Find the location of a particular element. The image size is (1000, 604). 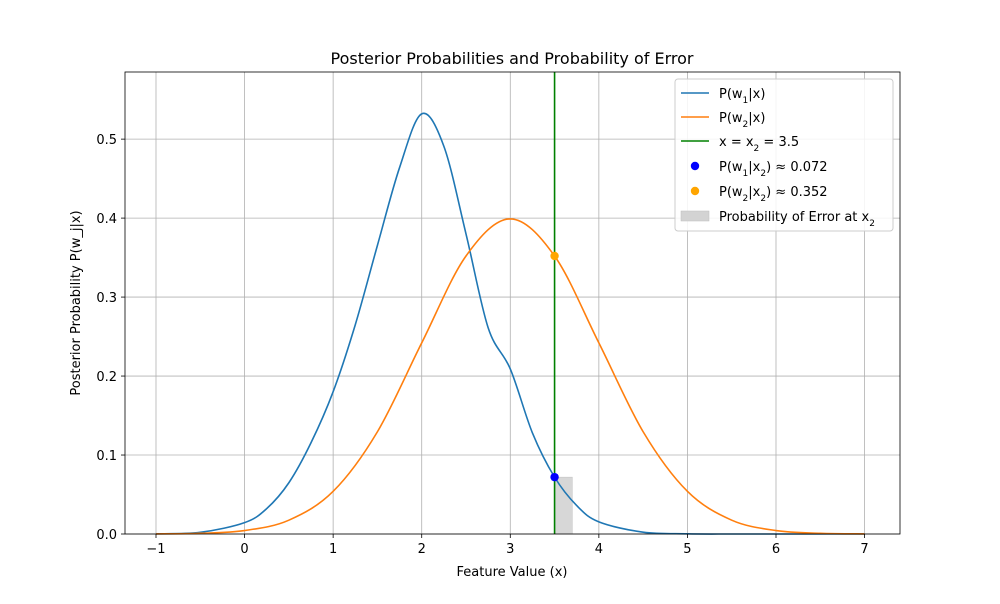

x-tick-label: 0 is located at coordinates (244, 549).